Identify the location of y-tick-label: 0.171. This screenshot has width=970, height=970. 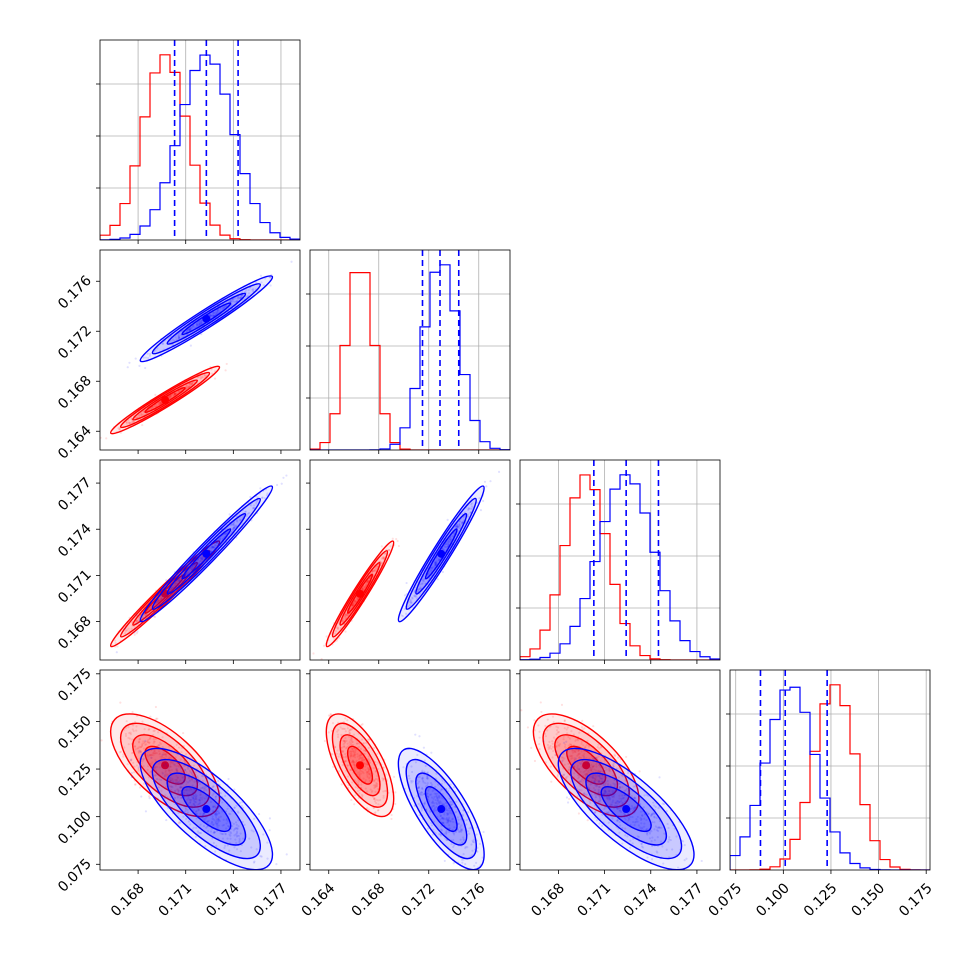
(75, 587).